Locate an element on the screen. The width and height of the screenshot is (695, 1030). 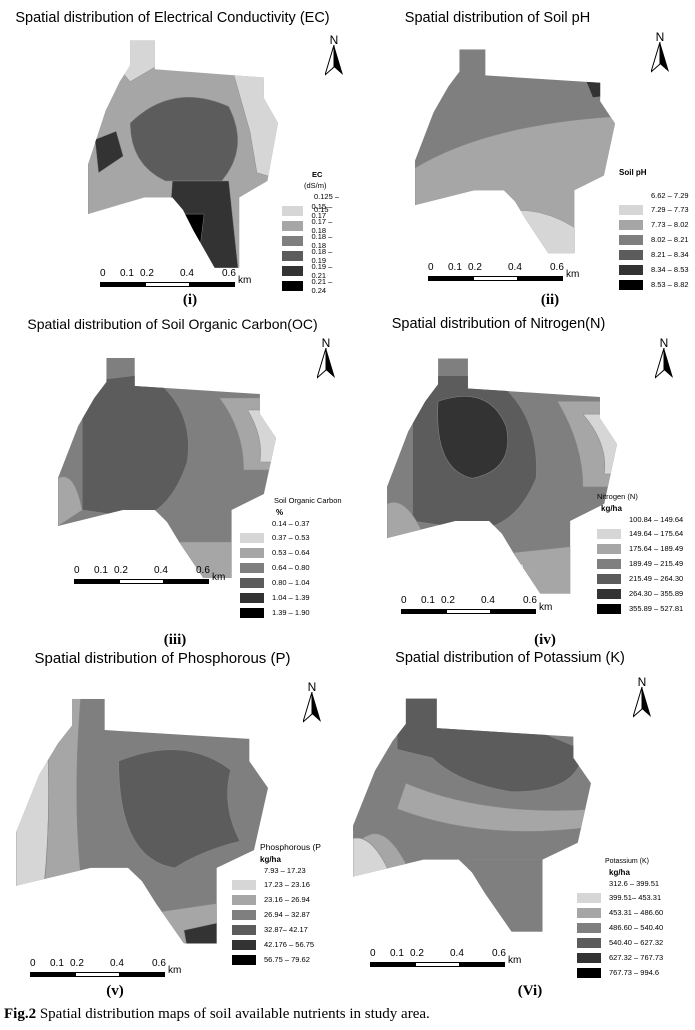
legend-row: 0.21 – 0.24 is located at coordinates (313, 286).